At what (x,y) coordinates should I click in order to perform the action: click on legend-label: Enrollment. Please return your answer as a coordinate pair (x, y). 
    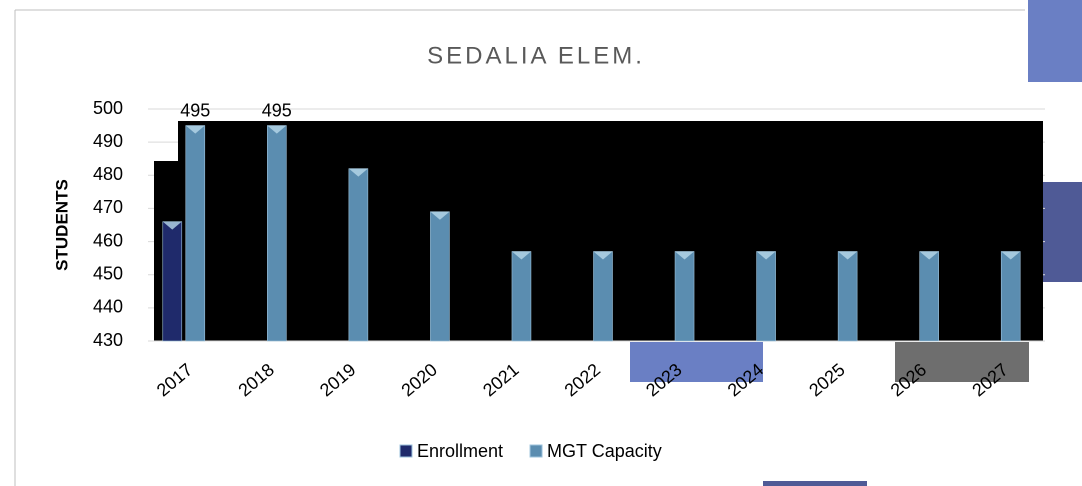
    Looking at the image, I should click on (460, 451).